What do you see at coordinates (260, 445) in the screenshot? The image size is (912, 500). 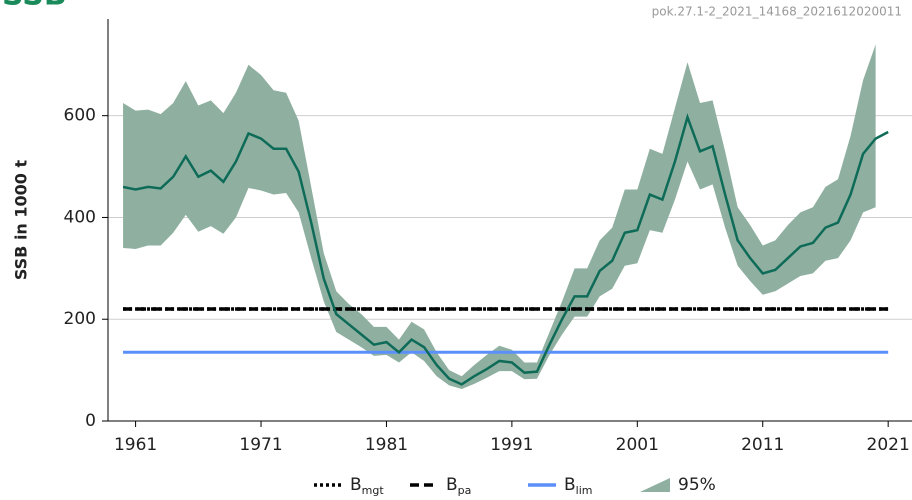 I see `x-tick-label: 1971` at bounding box center [260, 445].